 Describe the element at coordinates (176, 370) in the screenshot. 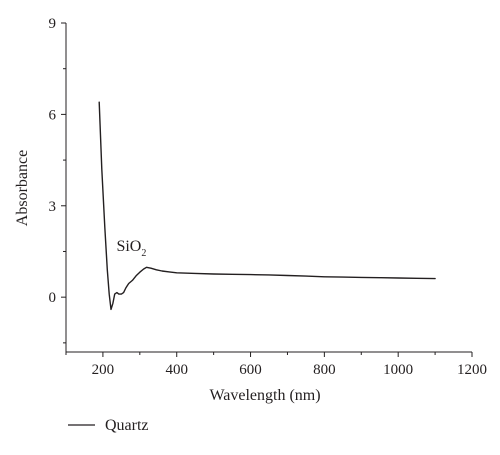

I see `x-tick-label: 400` at that location.